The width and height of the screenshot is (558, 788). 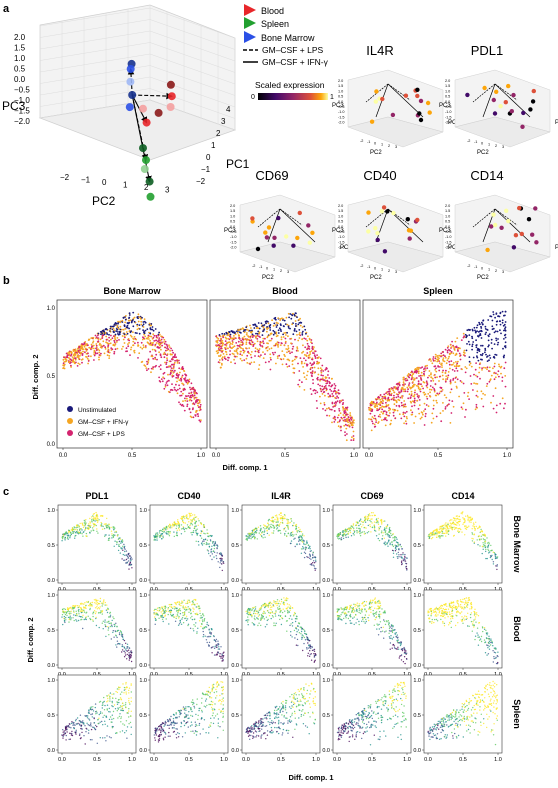 I want to click on point-bone-marrow, so click(x=132, y=95).